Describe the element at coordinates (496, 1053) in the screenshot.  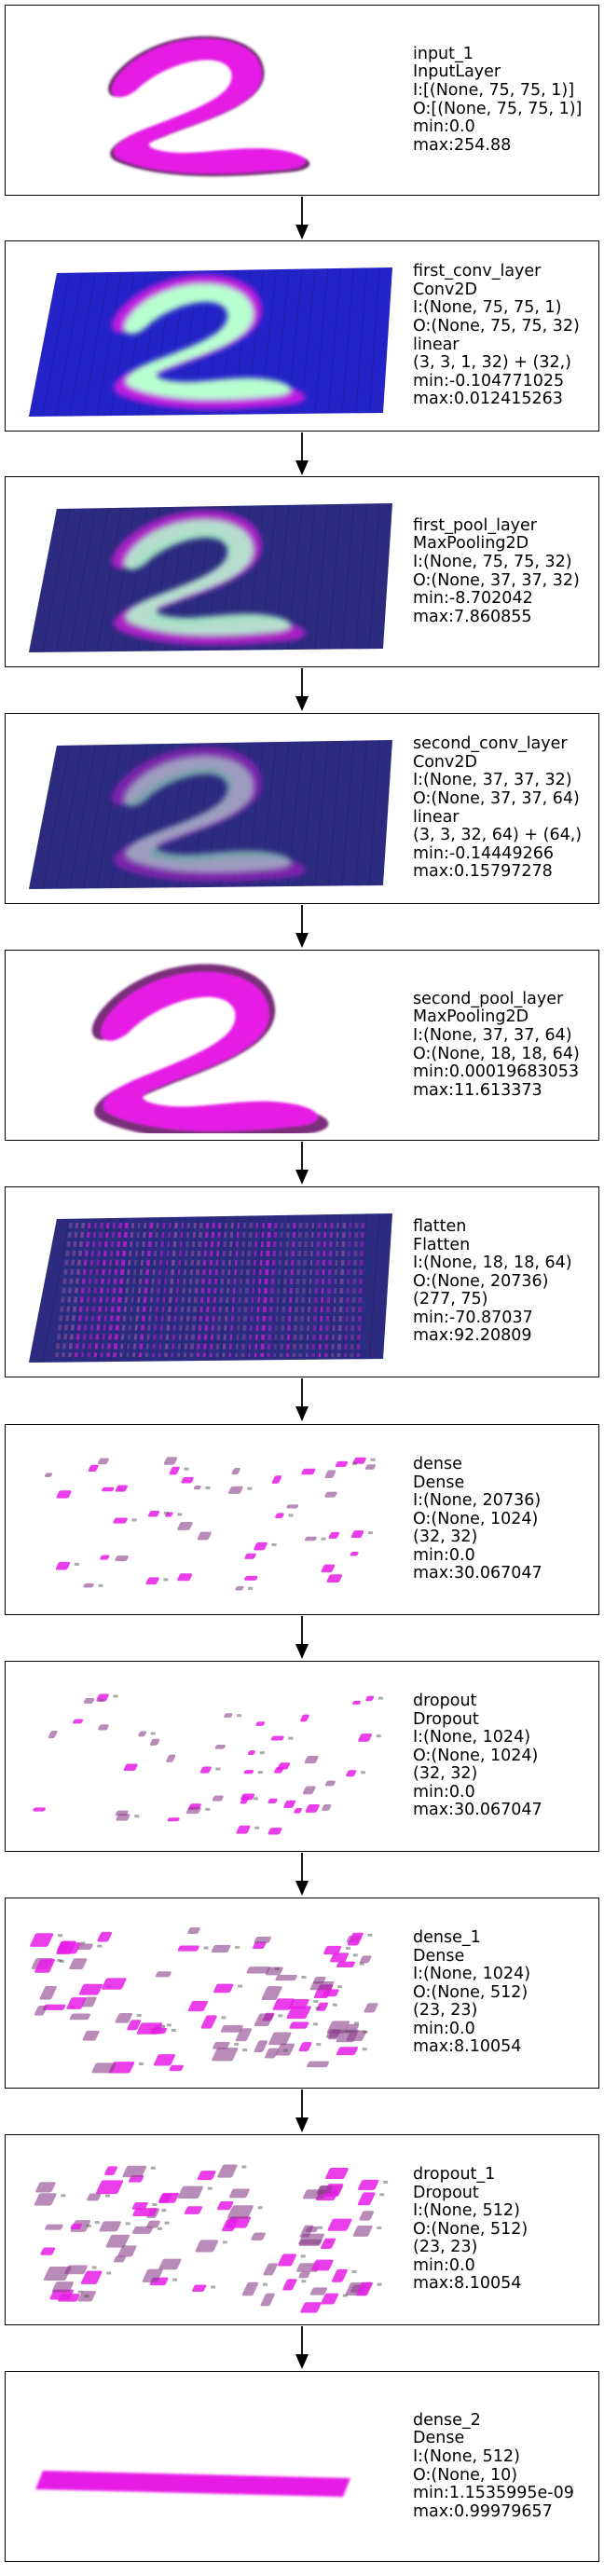
I see `layer-detail: O:(None, 18, 18, 64)` at that location.